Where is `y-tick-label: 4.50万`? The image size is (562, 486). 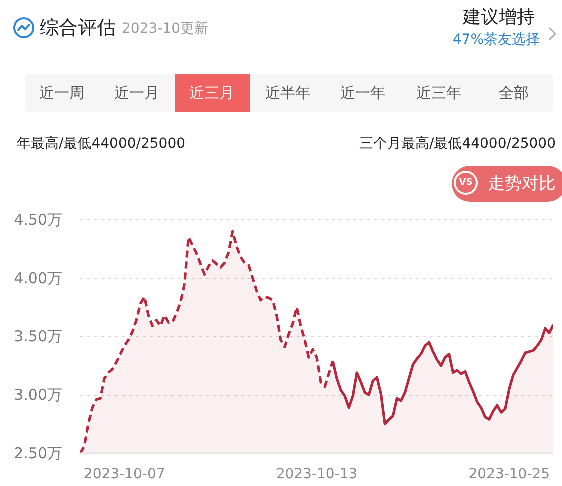 y-tick-label: 4.50万 is located at coordinates (38, 219).